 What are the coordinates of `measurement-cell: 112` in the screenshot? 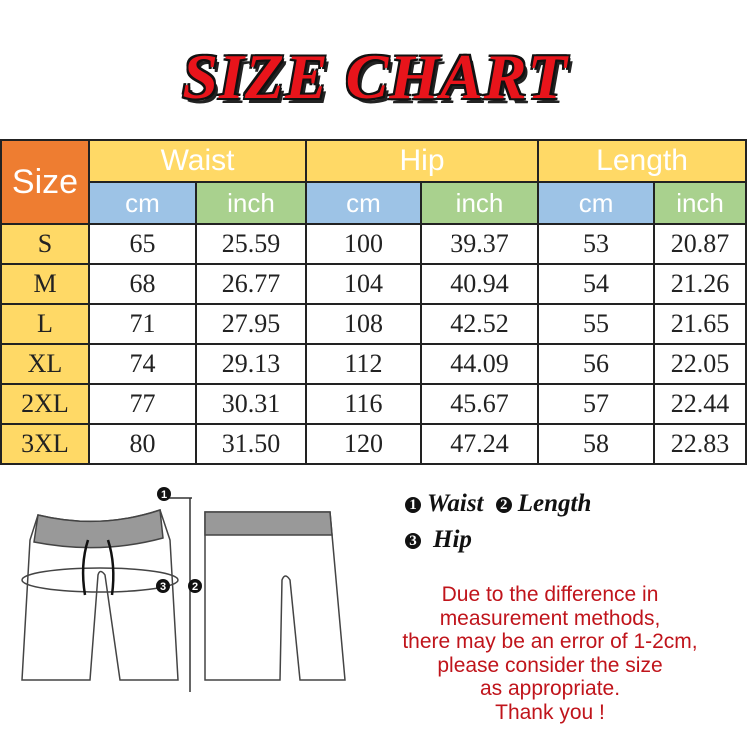 It's located at (364, 364).